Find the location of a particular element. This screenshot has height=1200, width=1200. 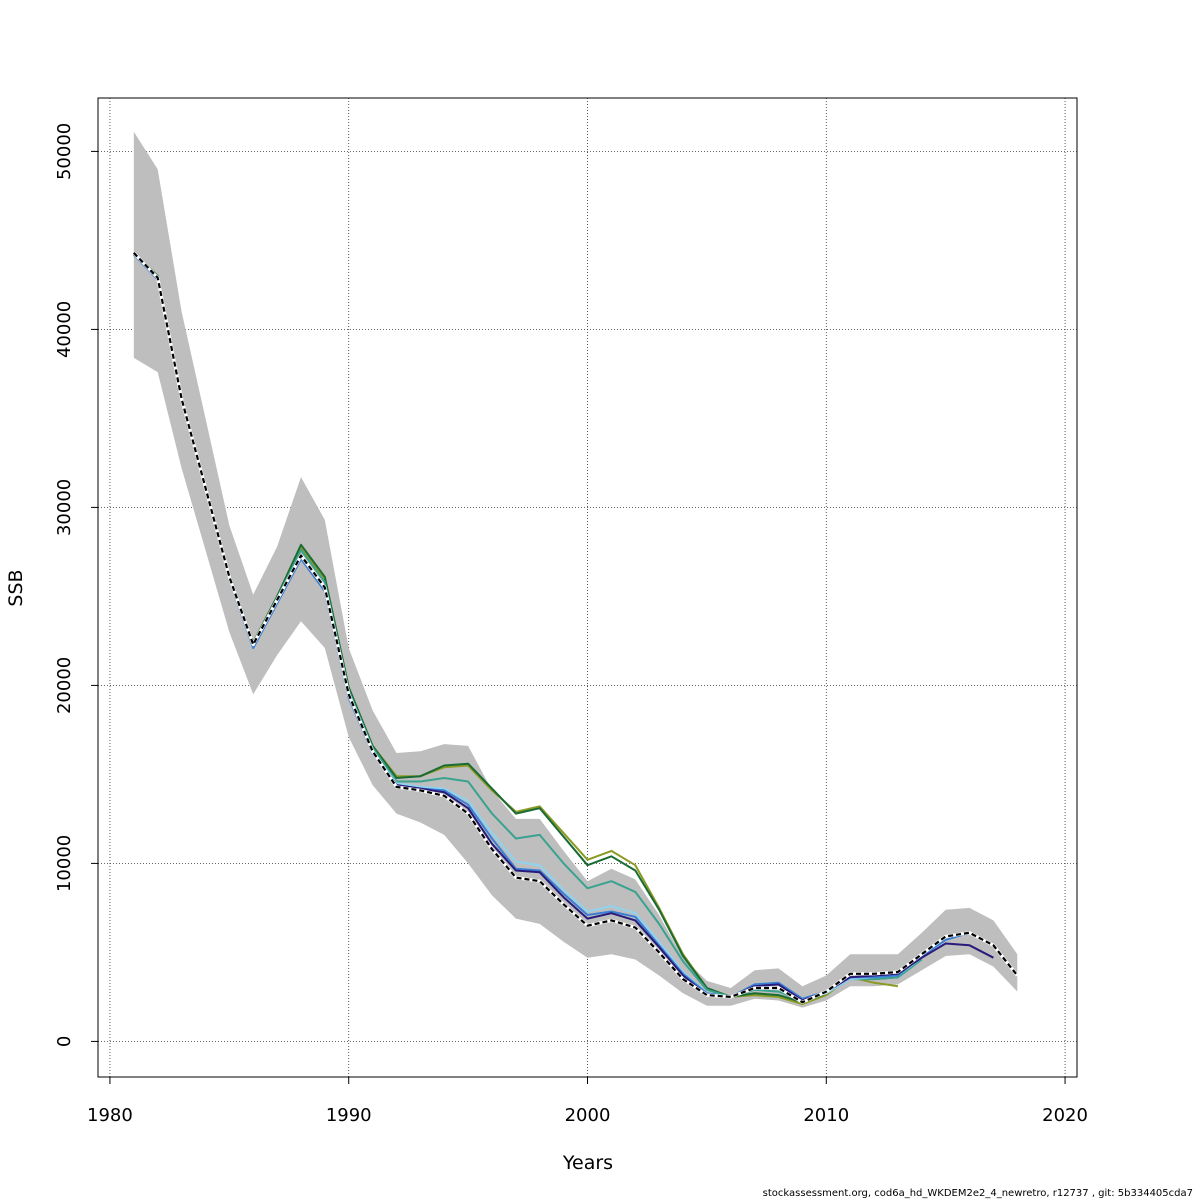

y-tick-label-0: 0 is located at coordinates (64, 1041).